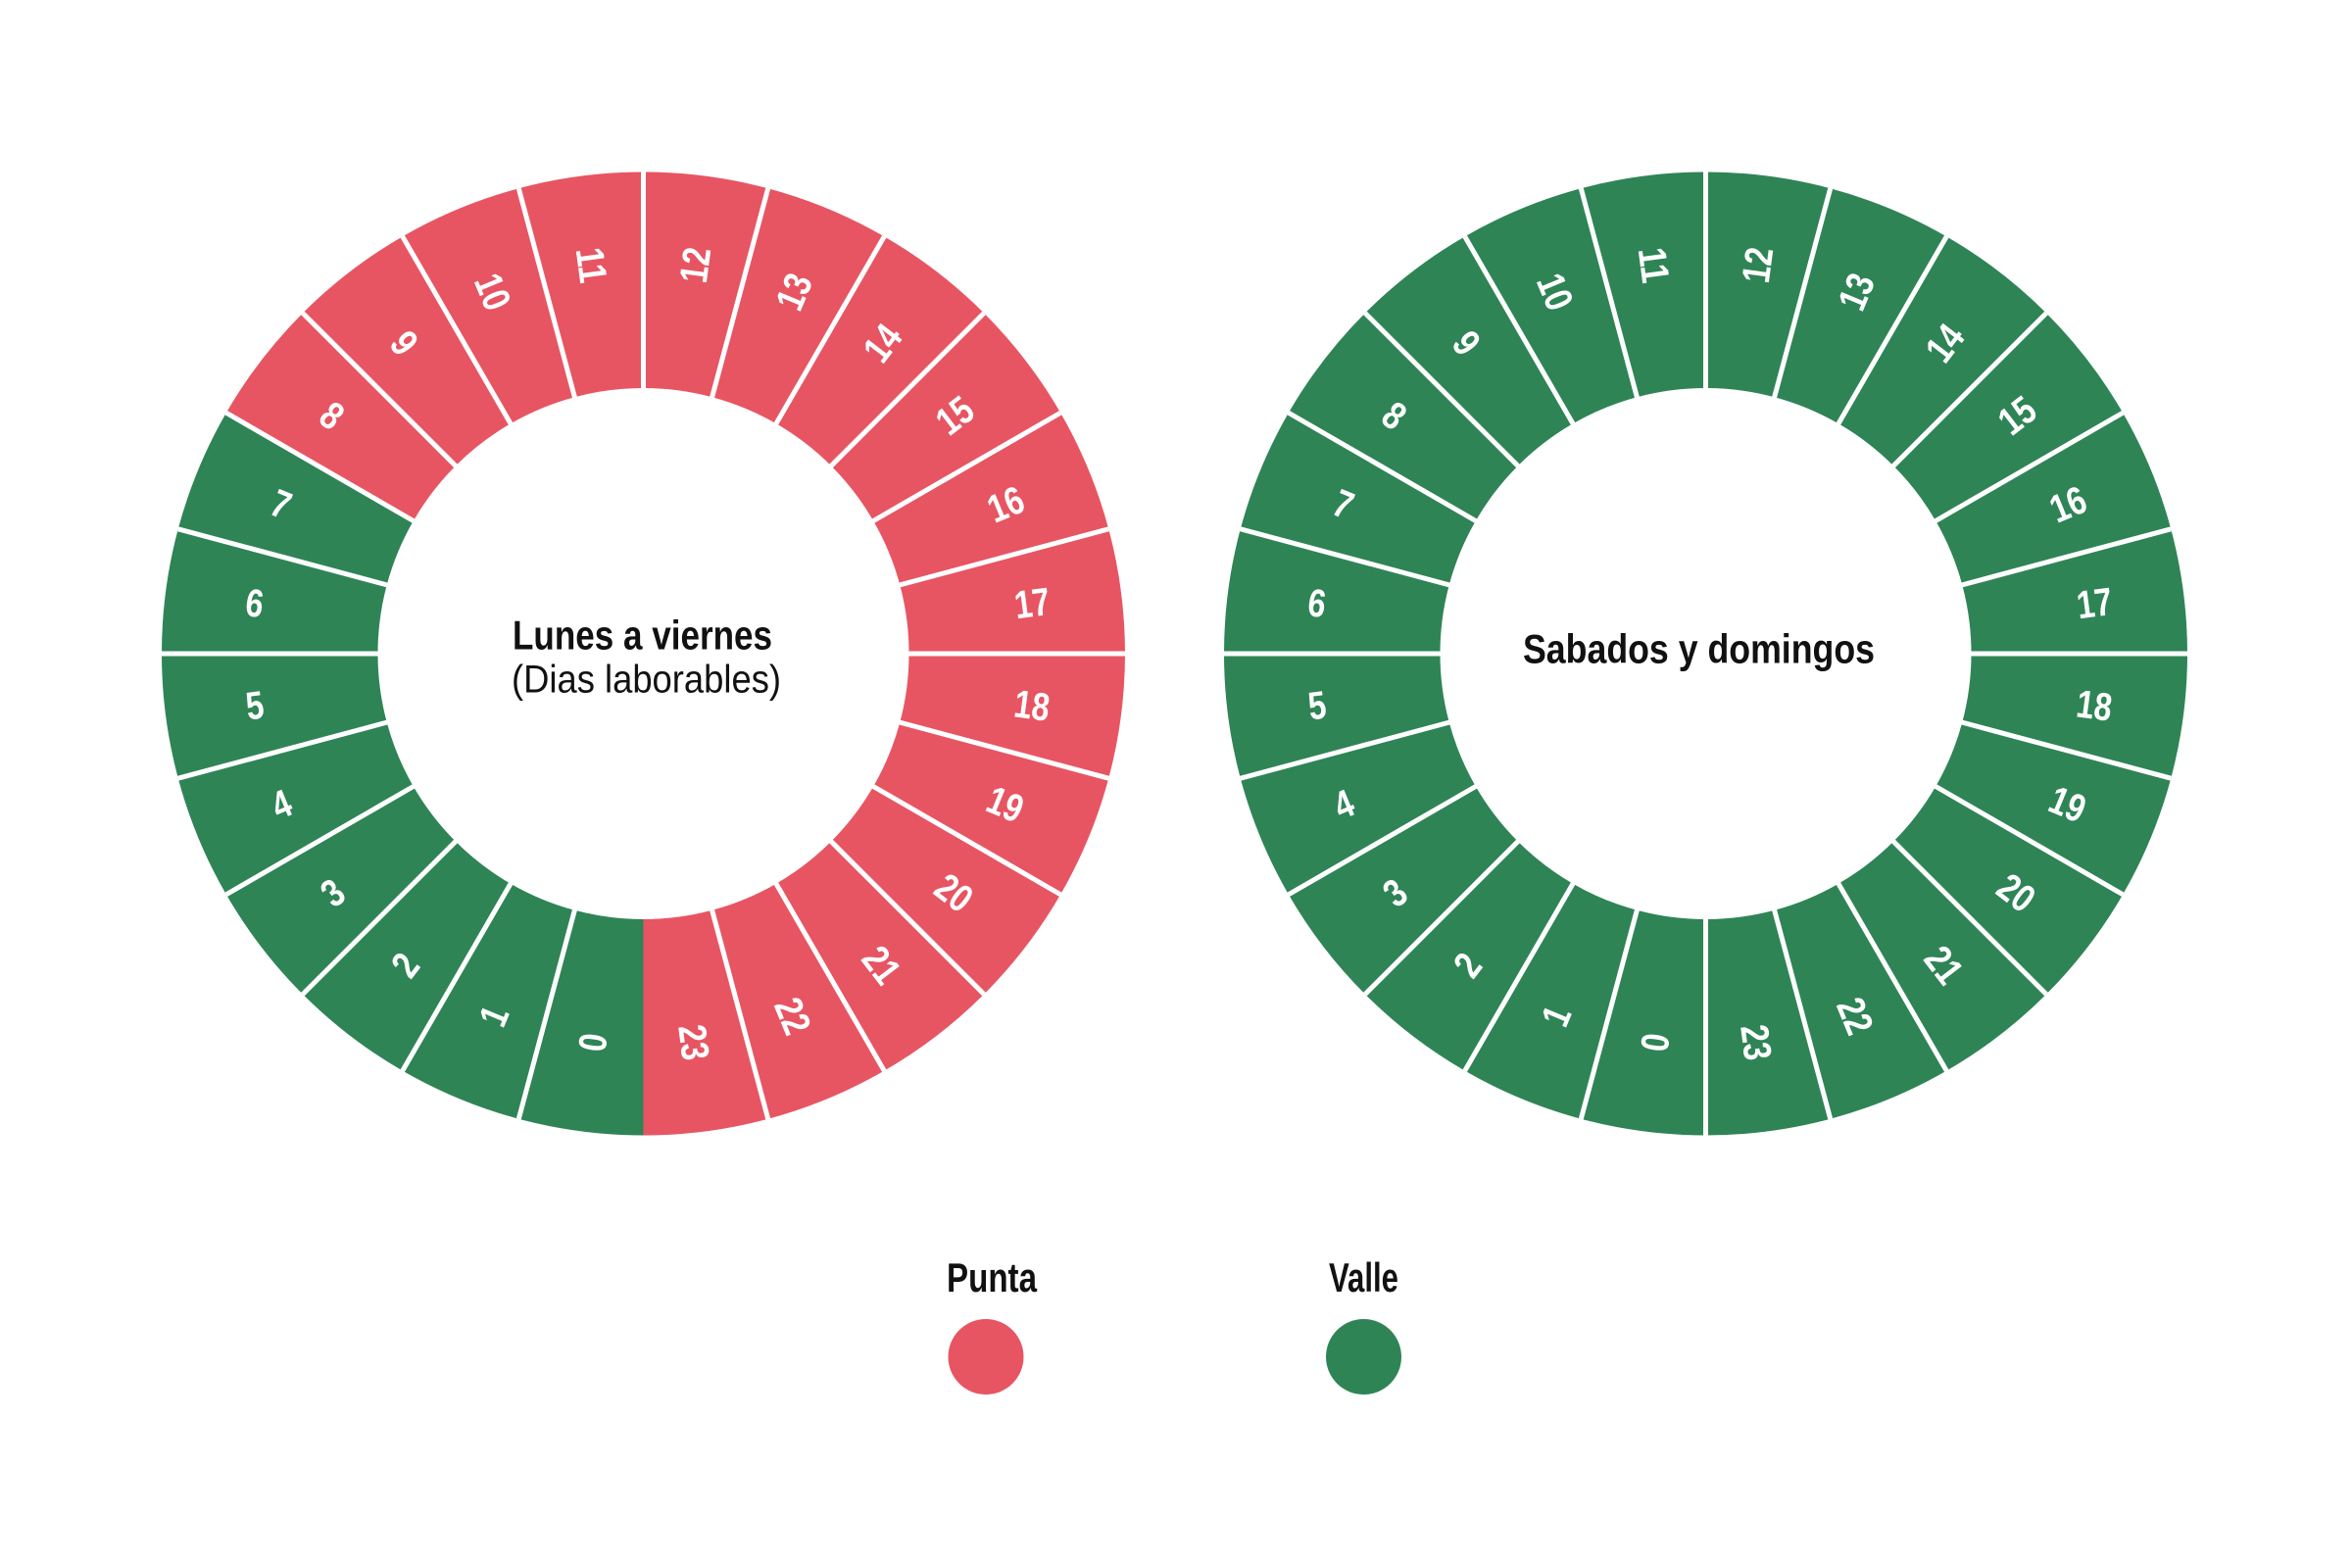 Image resolution: width=2352 pixels, height=1568 pixels. Describe the element at coordinates (1363, 1277) in the screenshot. I see `svg-text: Valle` at that location.